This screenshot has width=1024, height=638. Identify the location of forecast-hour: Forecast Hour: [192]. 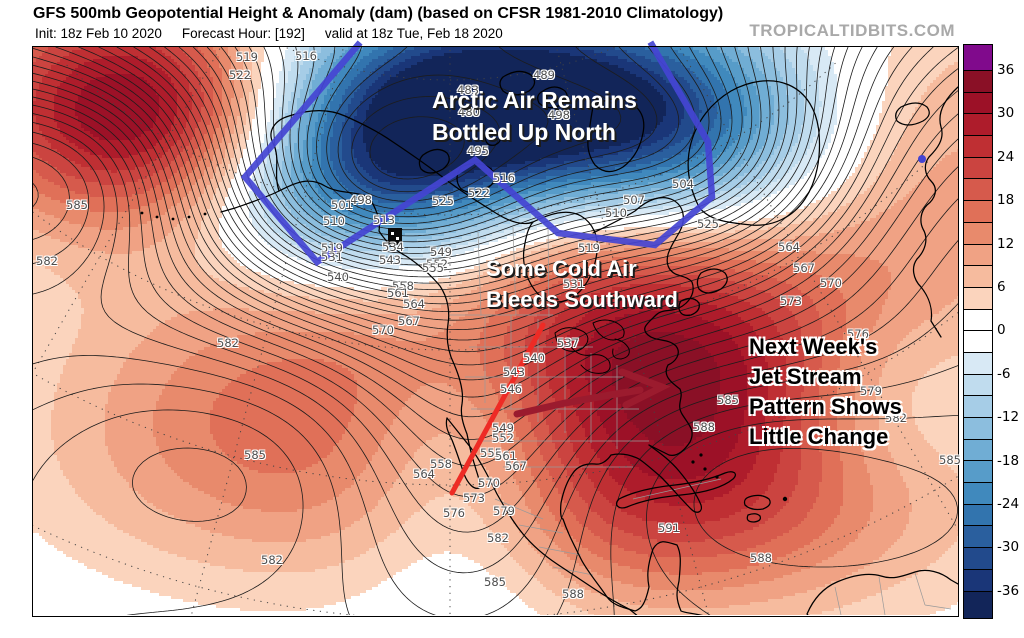
(243, 33).